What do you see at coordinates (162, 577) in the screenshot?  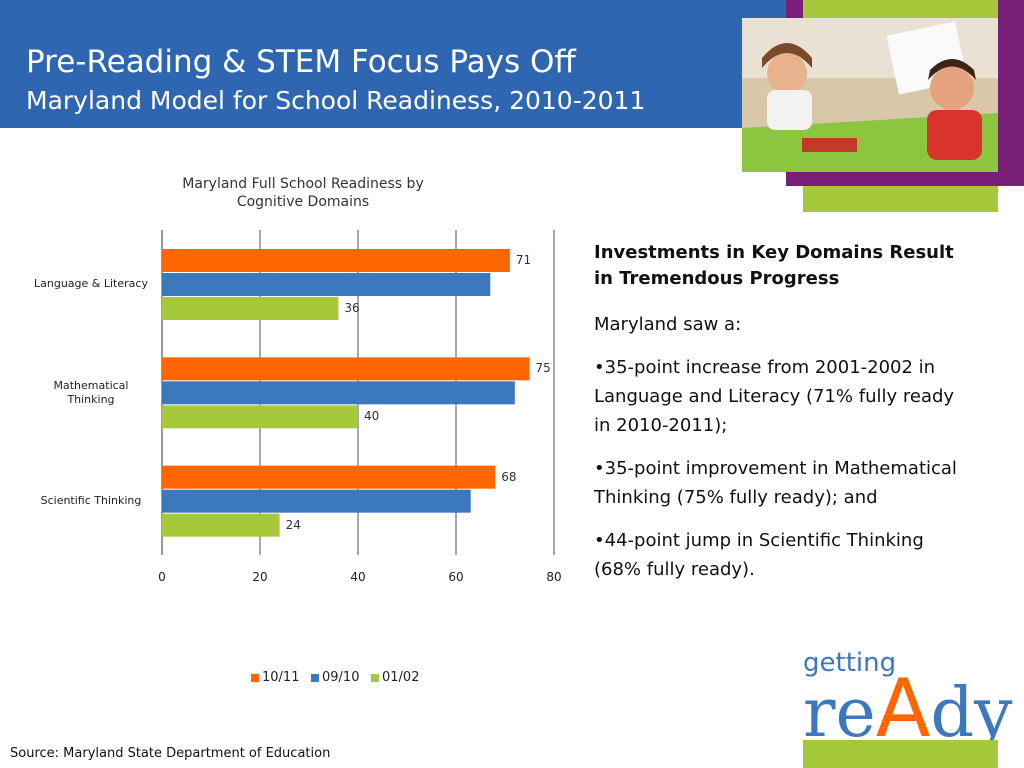 I see `x-tick-label: 0` at bounding box center [162, 577].